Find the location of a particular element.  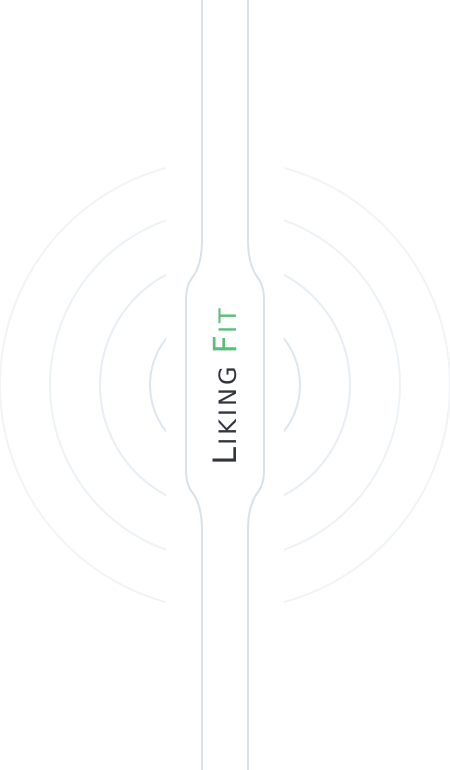

brand-fit-initial: F is located at coordinates (225, 343).